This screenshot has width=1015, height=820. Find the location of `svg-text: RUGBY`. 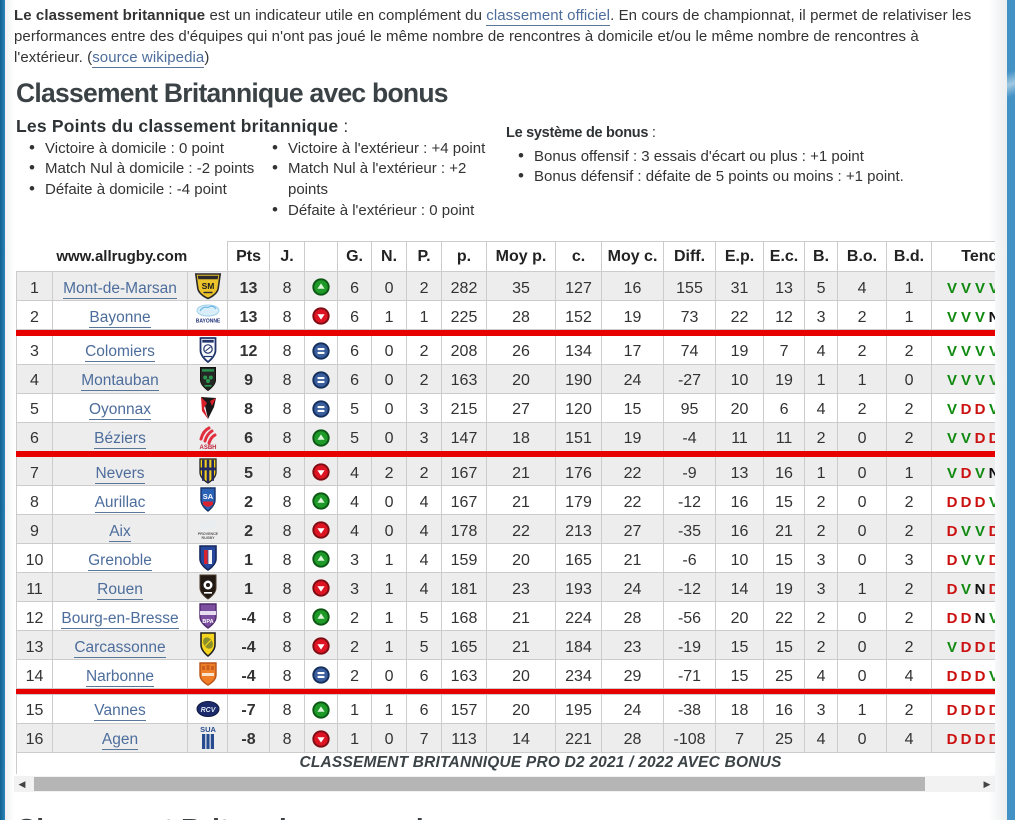

svg-text: RUGBY is located at coordinates (208, 538).